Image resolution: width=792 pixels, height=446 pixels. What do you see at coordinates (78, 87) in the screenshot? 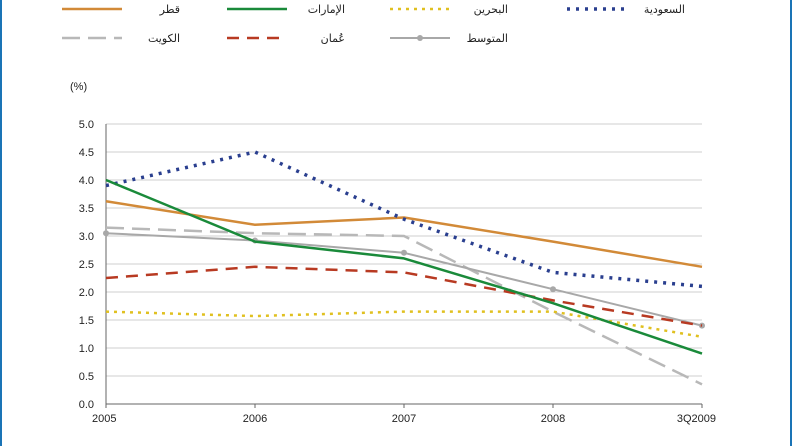
I see `y-axis-label: (%)` at bounding box center [78, 87].